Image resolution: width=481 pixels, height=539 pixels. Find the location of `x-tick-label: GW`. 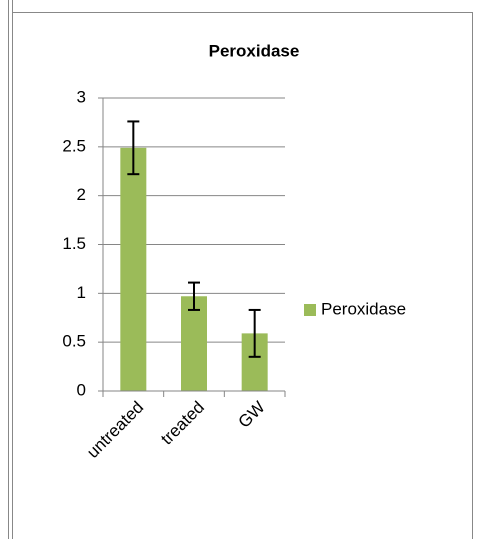

x-tick-label: GW is located at coordinates (252, 415).